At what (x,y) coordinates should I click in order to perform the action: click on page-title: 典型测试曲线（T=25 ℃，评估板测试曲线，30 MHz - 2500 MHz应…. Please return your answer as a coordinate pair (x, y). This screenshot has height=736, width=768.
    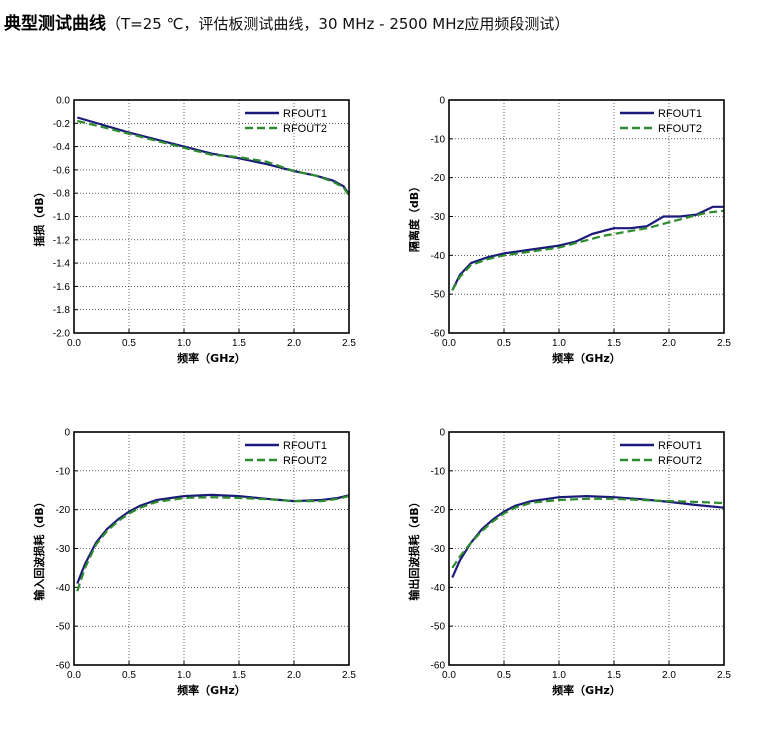
    Looking at the image, I should click on (286, 21).